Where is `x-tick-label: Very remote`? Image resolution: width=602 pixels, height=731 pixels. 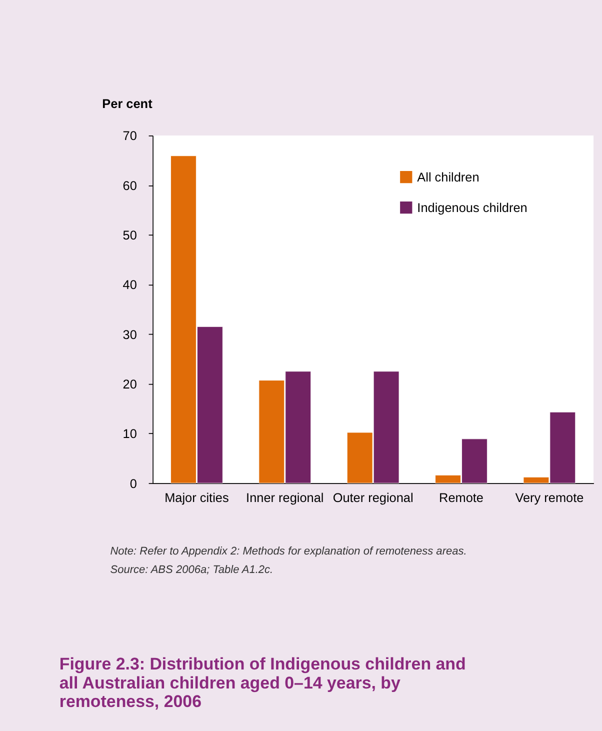
x-tick-label: Very remote is located at coordinates (549, 498).